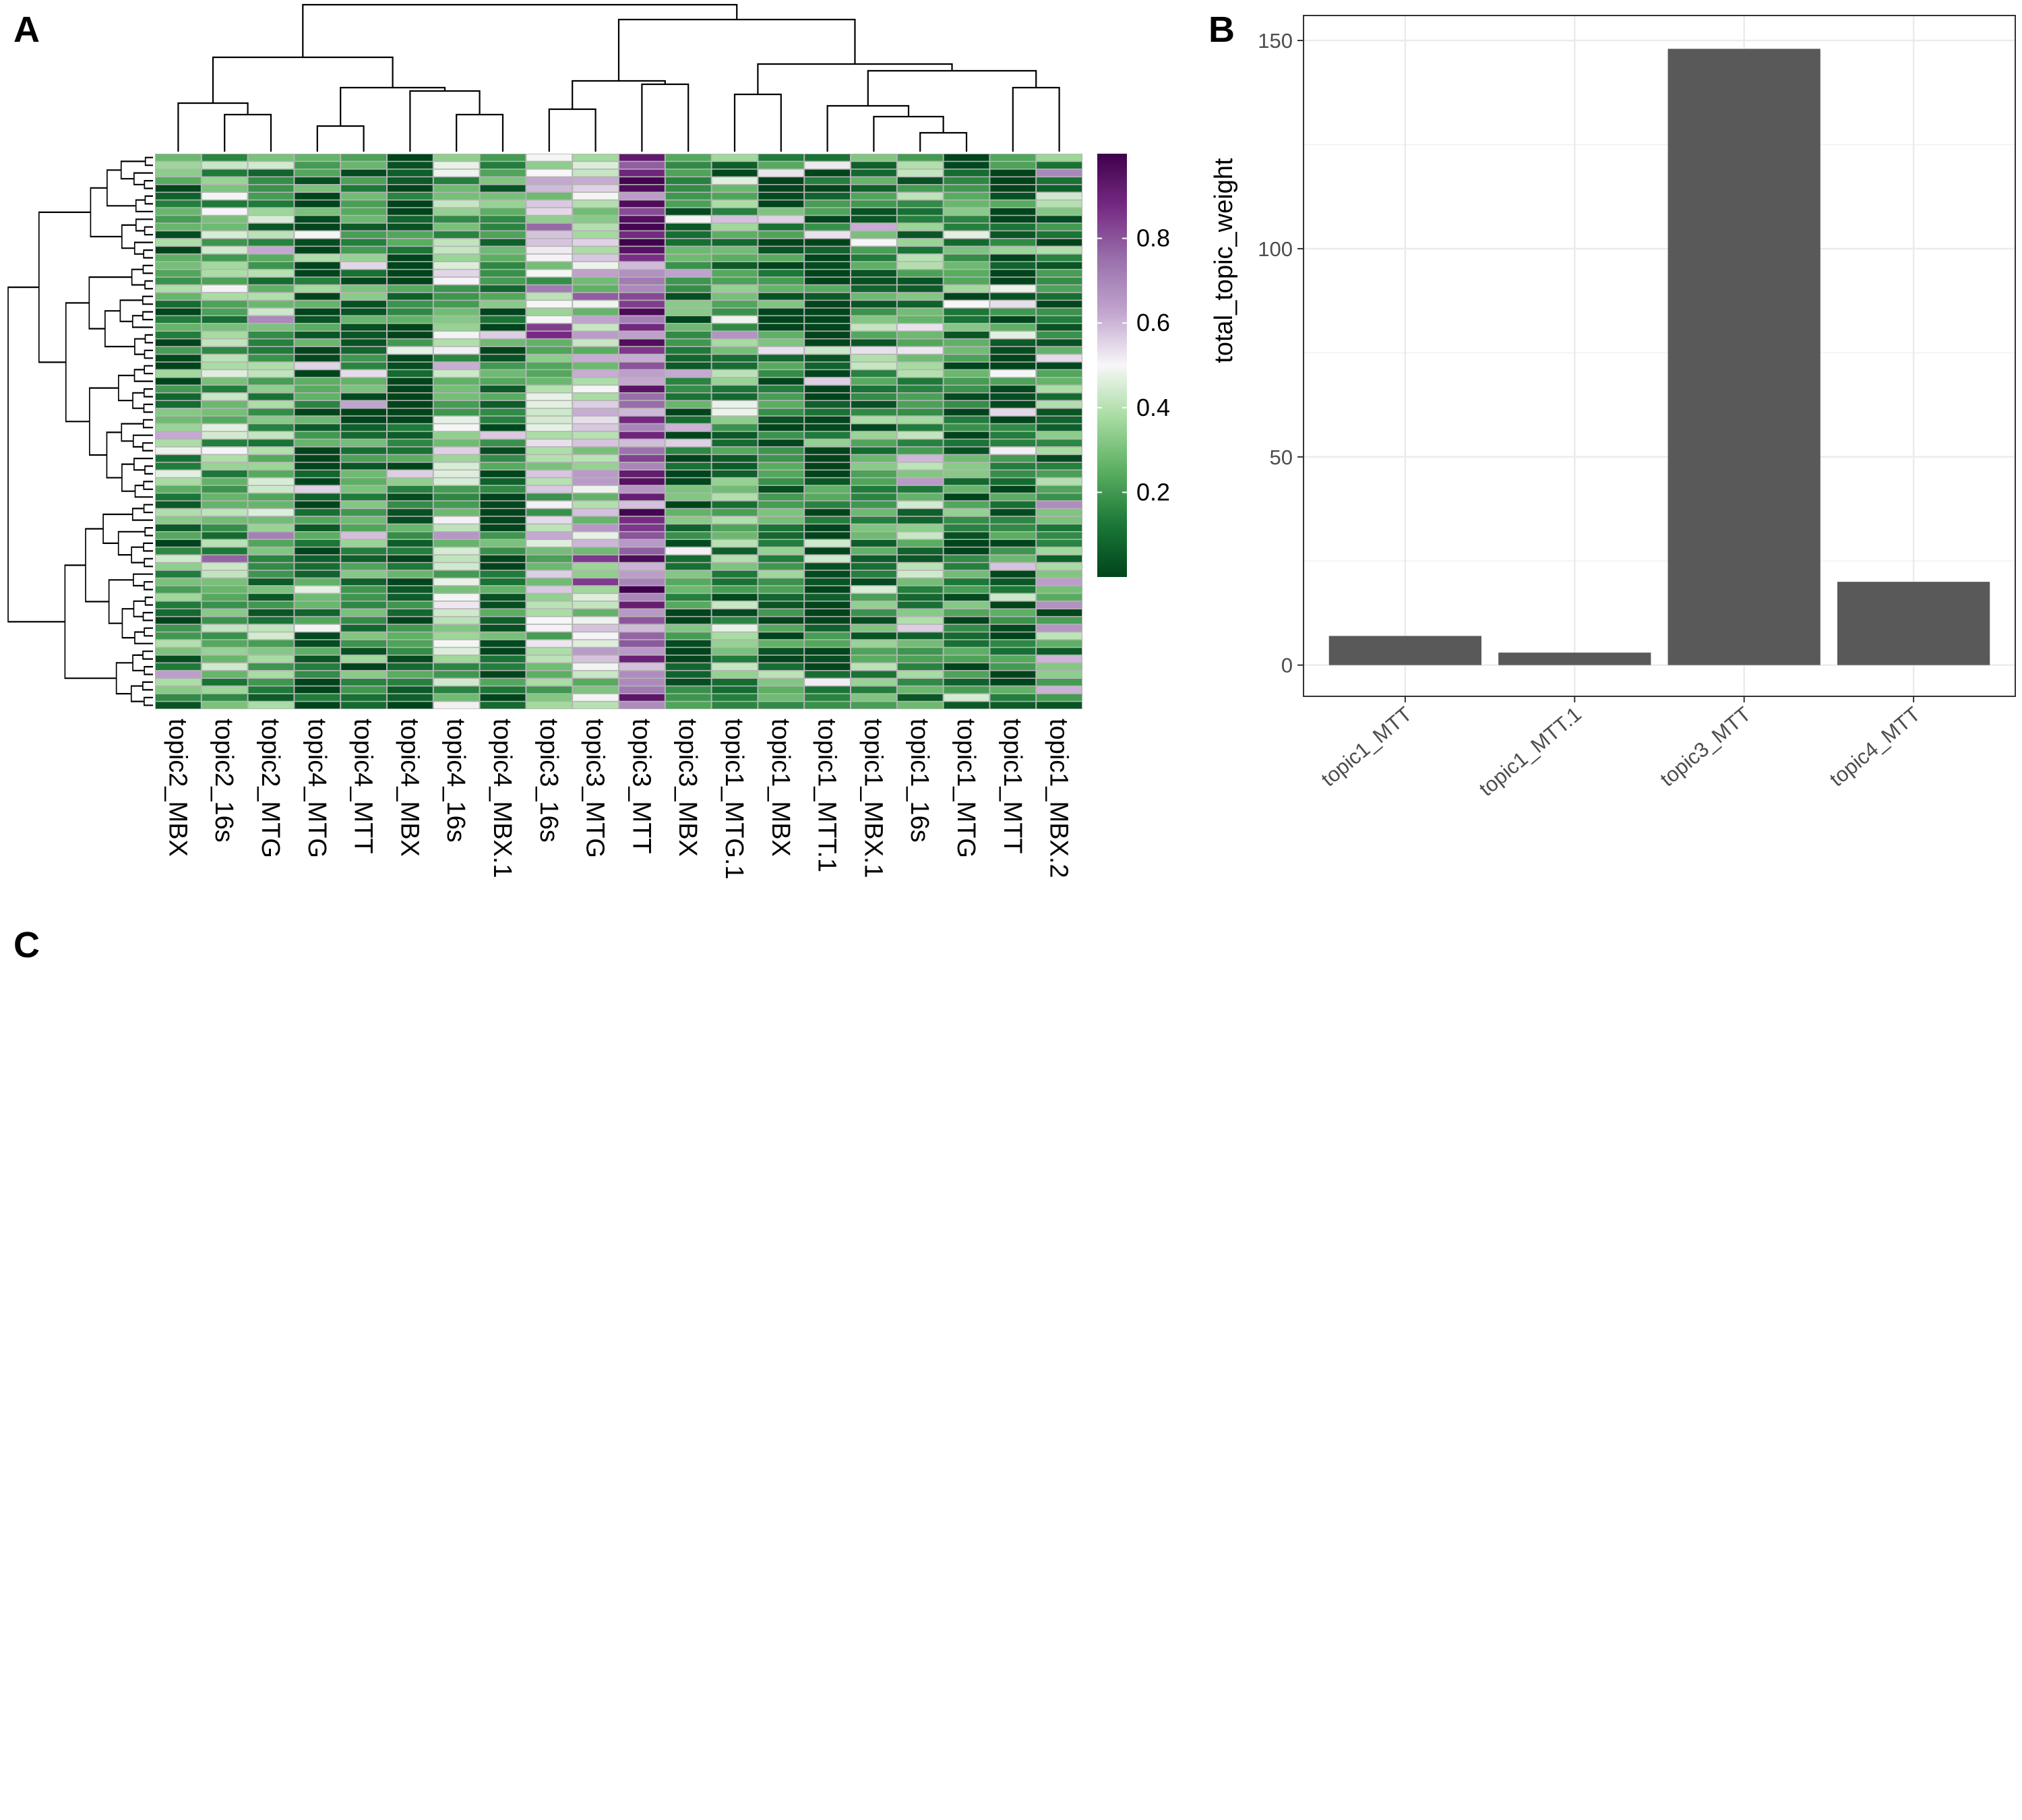  What do you see at coordinates (618, 77) in the screenshot?
I see `column-dendrogram` at bounding box center [618, 77].